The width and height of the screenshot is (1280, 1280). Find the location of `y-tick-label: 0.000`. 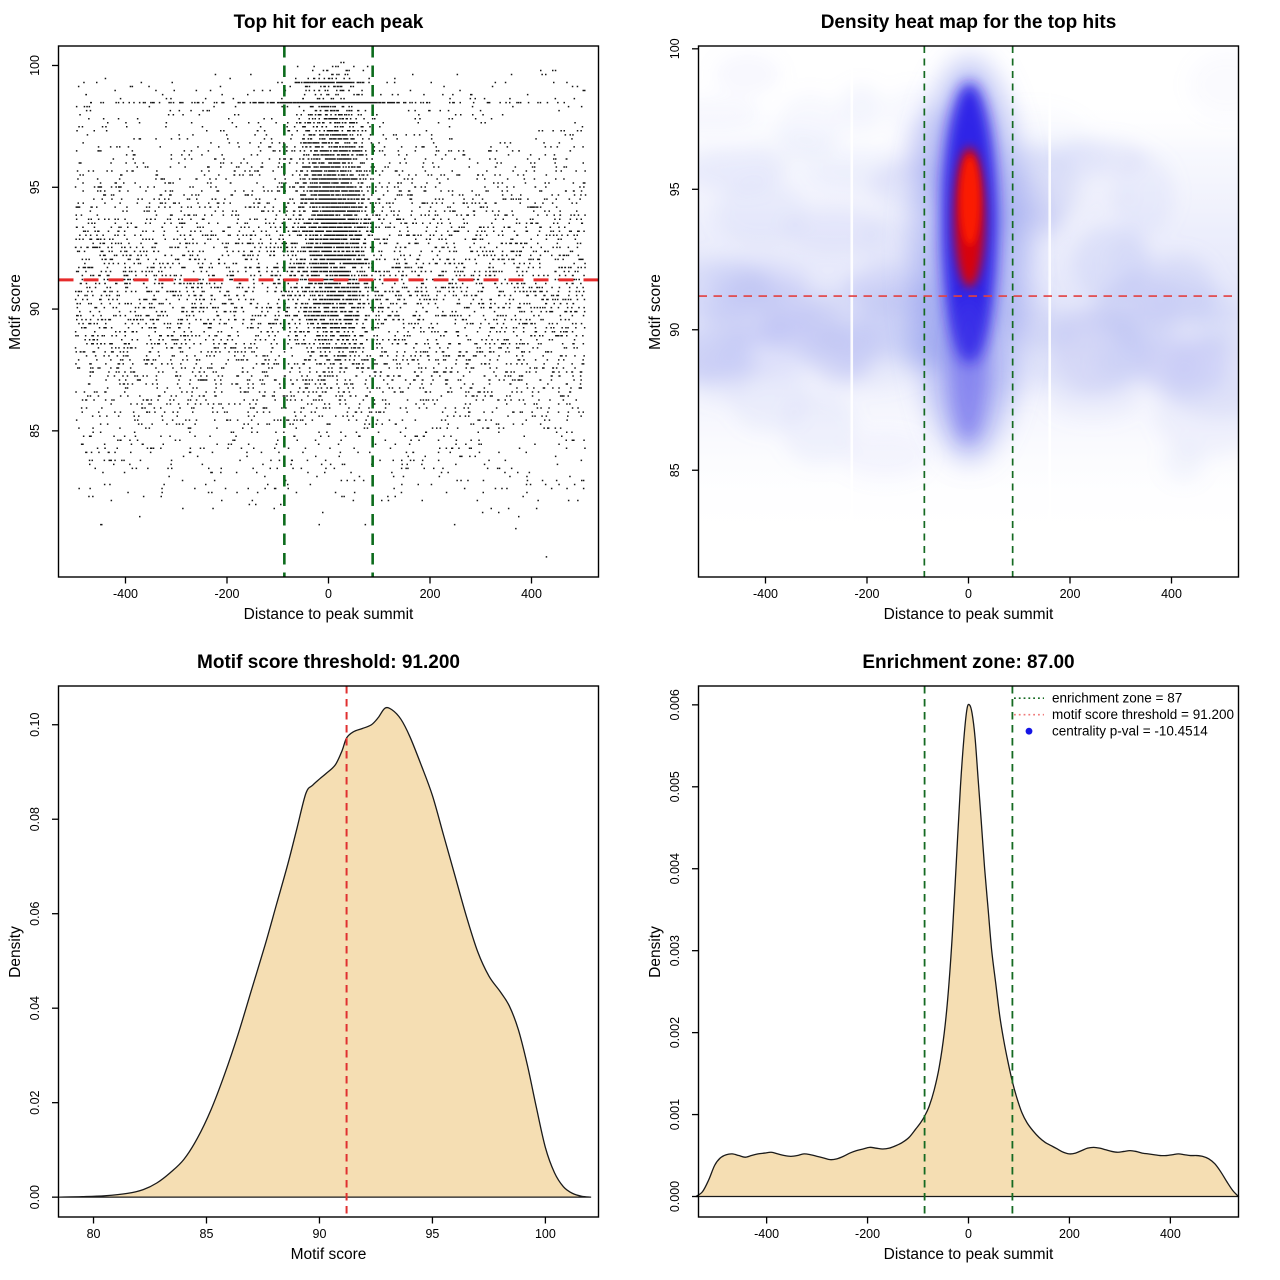

y-tick-label: 0.000 is located at coordinates (675, 1196).